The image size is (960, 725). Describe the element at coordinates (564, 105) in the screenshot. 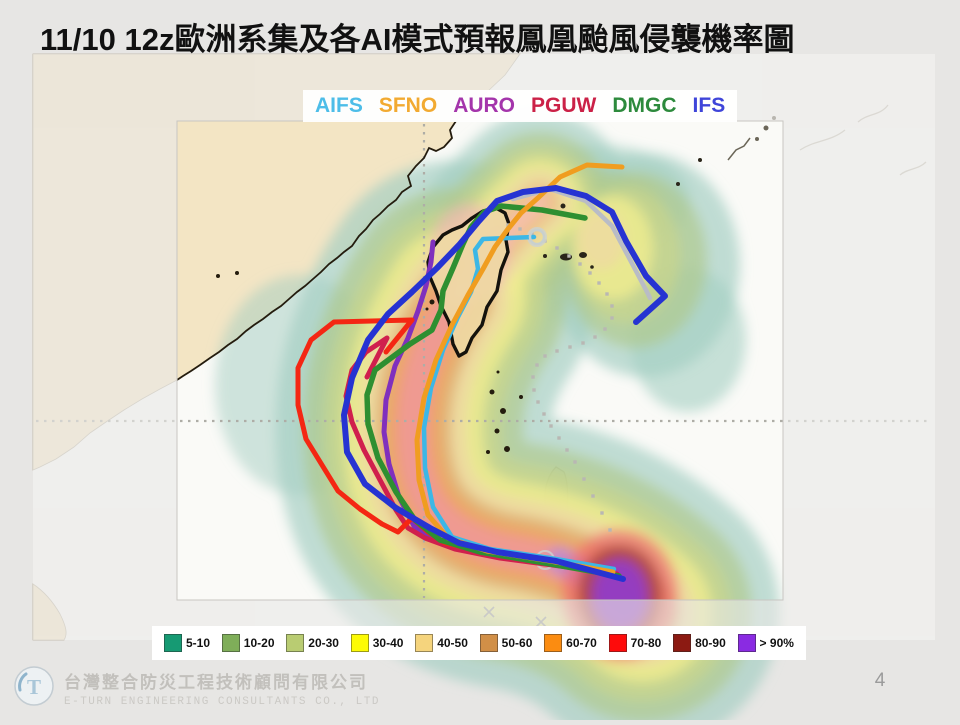

I see `model-legend-item-PGUW: PGUW` at that location.